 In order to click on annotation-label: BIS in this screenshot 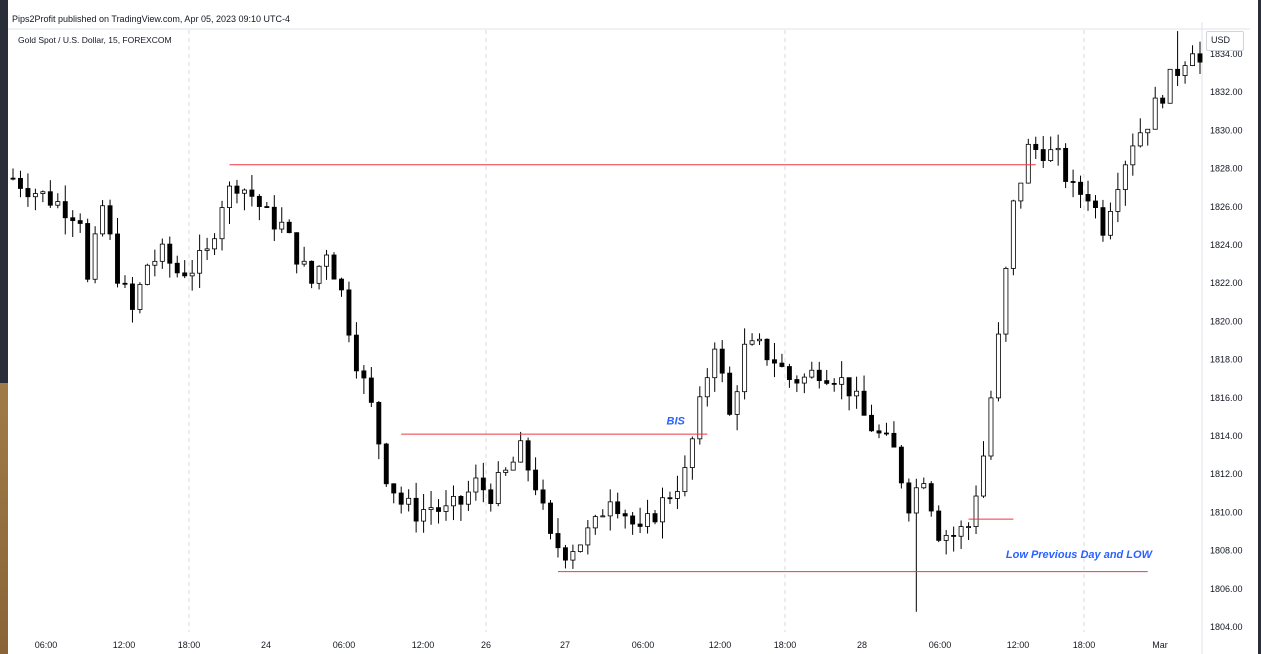, I will do `click(676, 422)`.